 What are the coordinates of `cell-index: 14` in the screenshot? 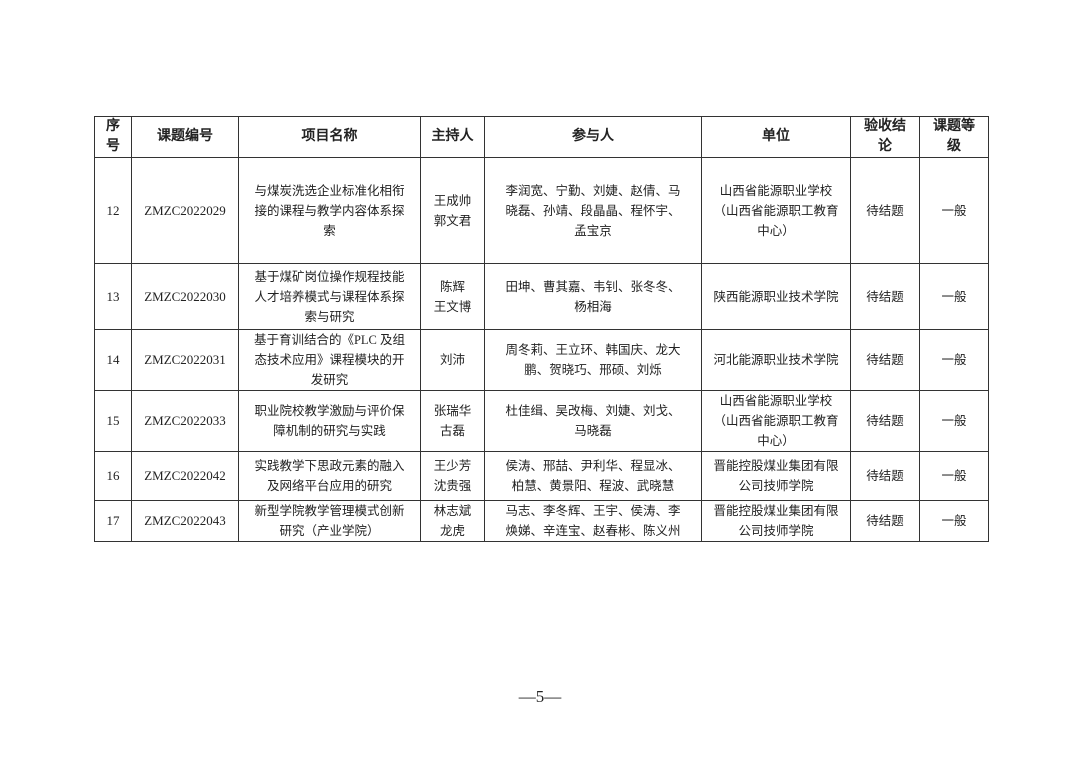 It's located at (113, 360).